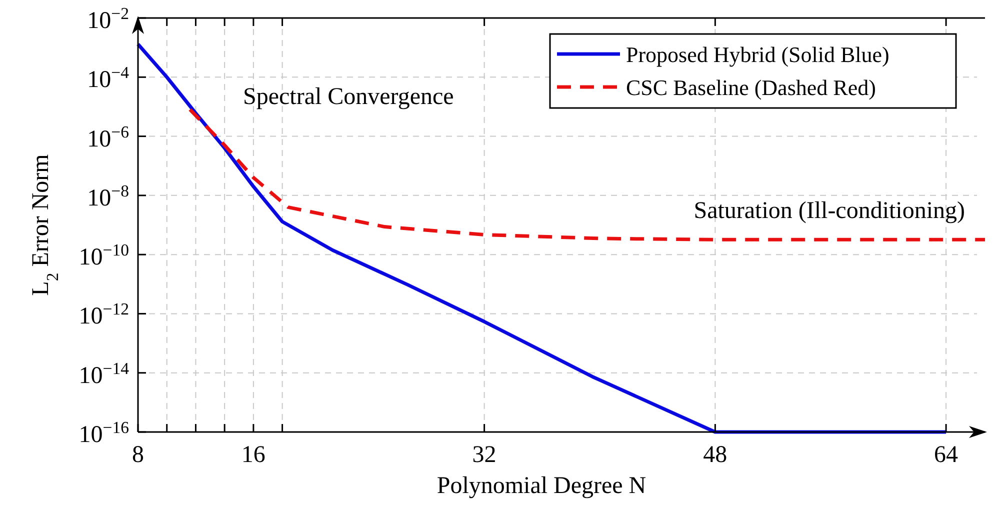 The image size is (994, 515). What do you see at coordinates (103, 314) in the screenshot?
I see `y-tick-label: 10$^{−12}$` at bounding box center [103, 314].